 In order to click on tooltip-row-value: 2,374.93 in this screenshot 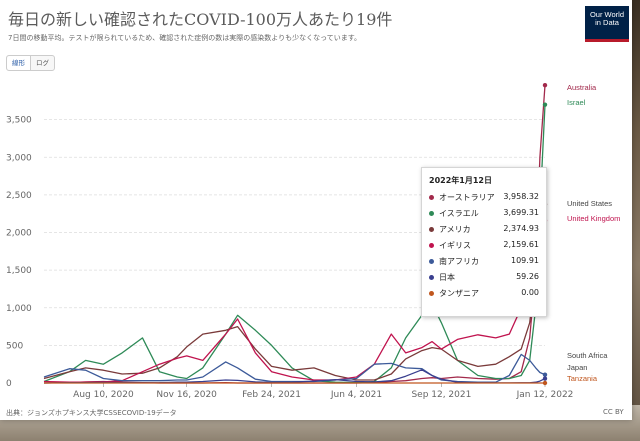, I will do `click(521, 228)`.